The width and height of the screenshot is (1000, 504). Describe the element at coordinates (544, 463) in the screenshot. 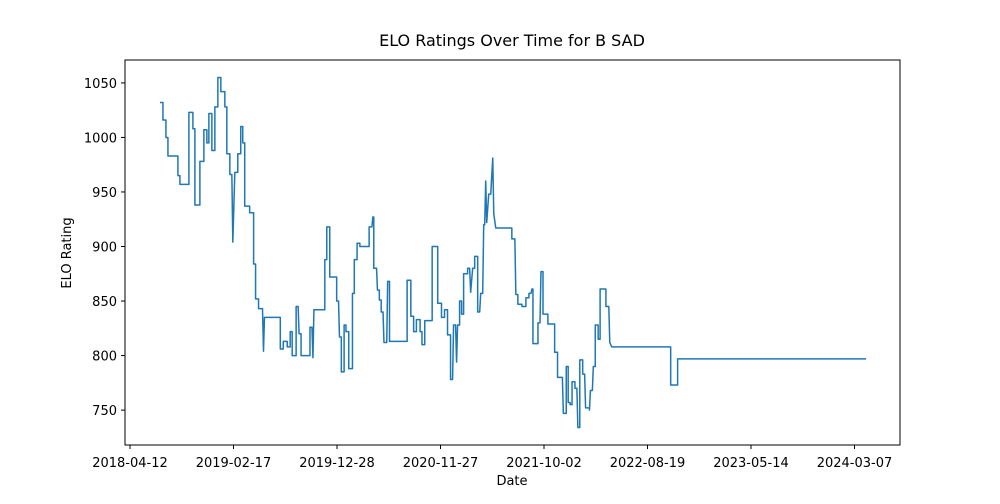

I see `x-tick-label: 2021-10-02` at that location.